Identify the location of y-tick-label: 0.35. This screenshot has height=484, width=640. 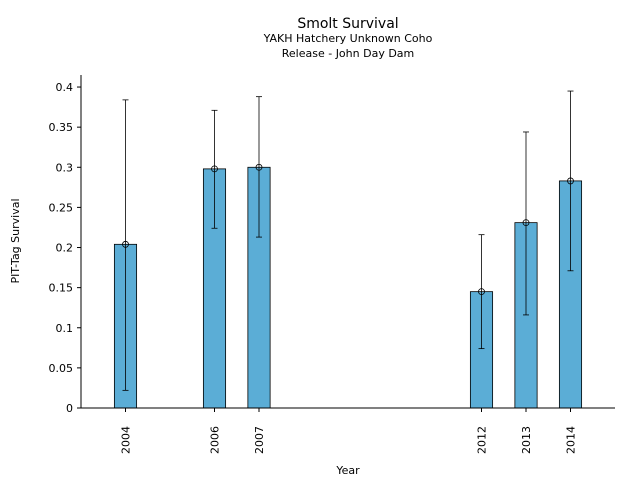
(61, 127).